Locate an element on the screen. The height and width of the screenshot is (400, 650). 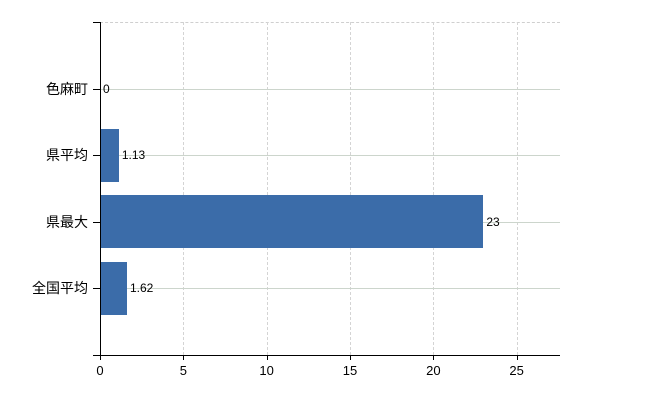
value-label: 23 is located at coordinates (493, 221).